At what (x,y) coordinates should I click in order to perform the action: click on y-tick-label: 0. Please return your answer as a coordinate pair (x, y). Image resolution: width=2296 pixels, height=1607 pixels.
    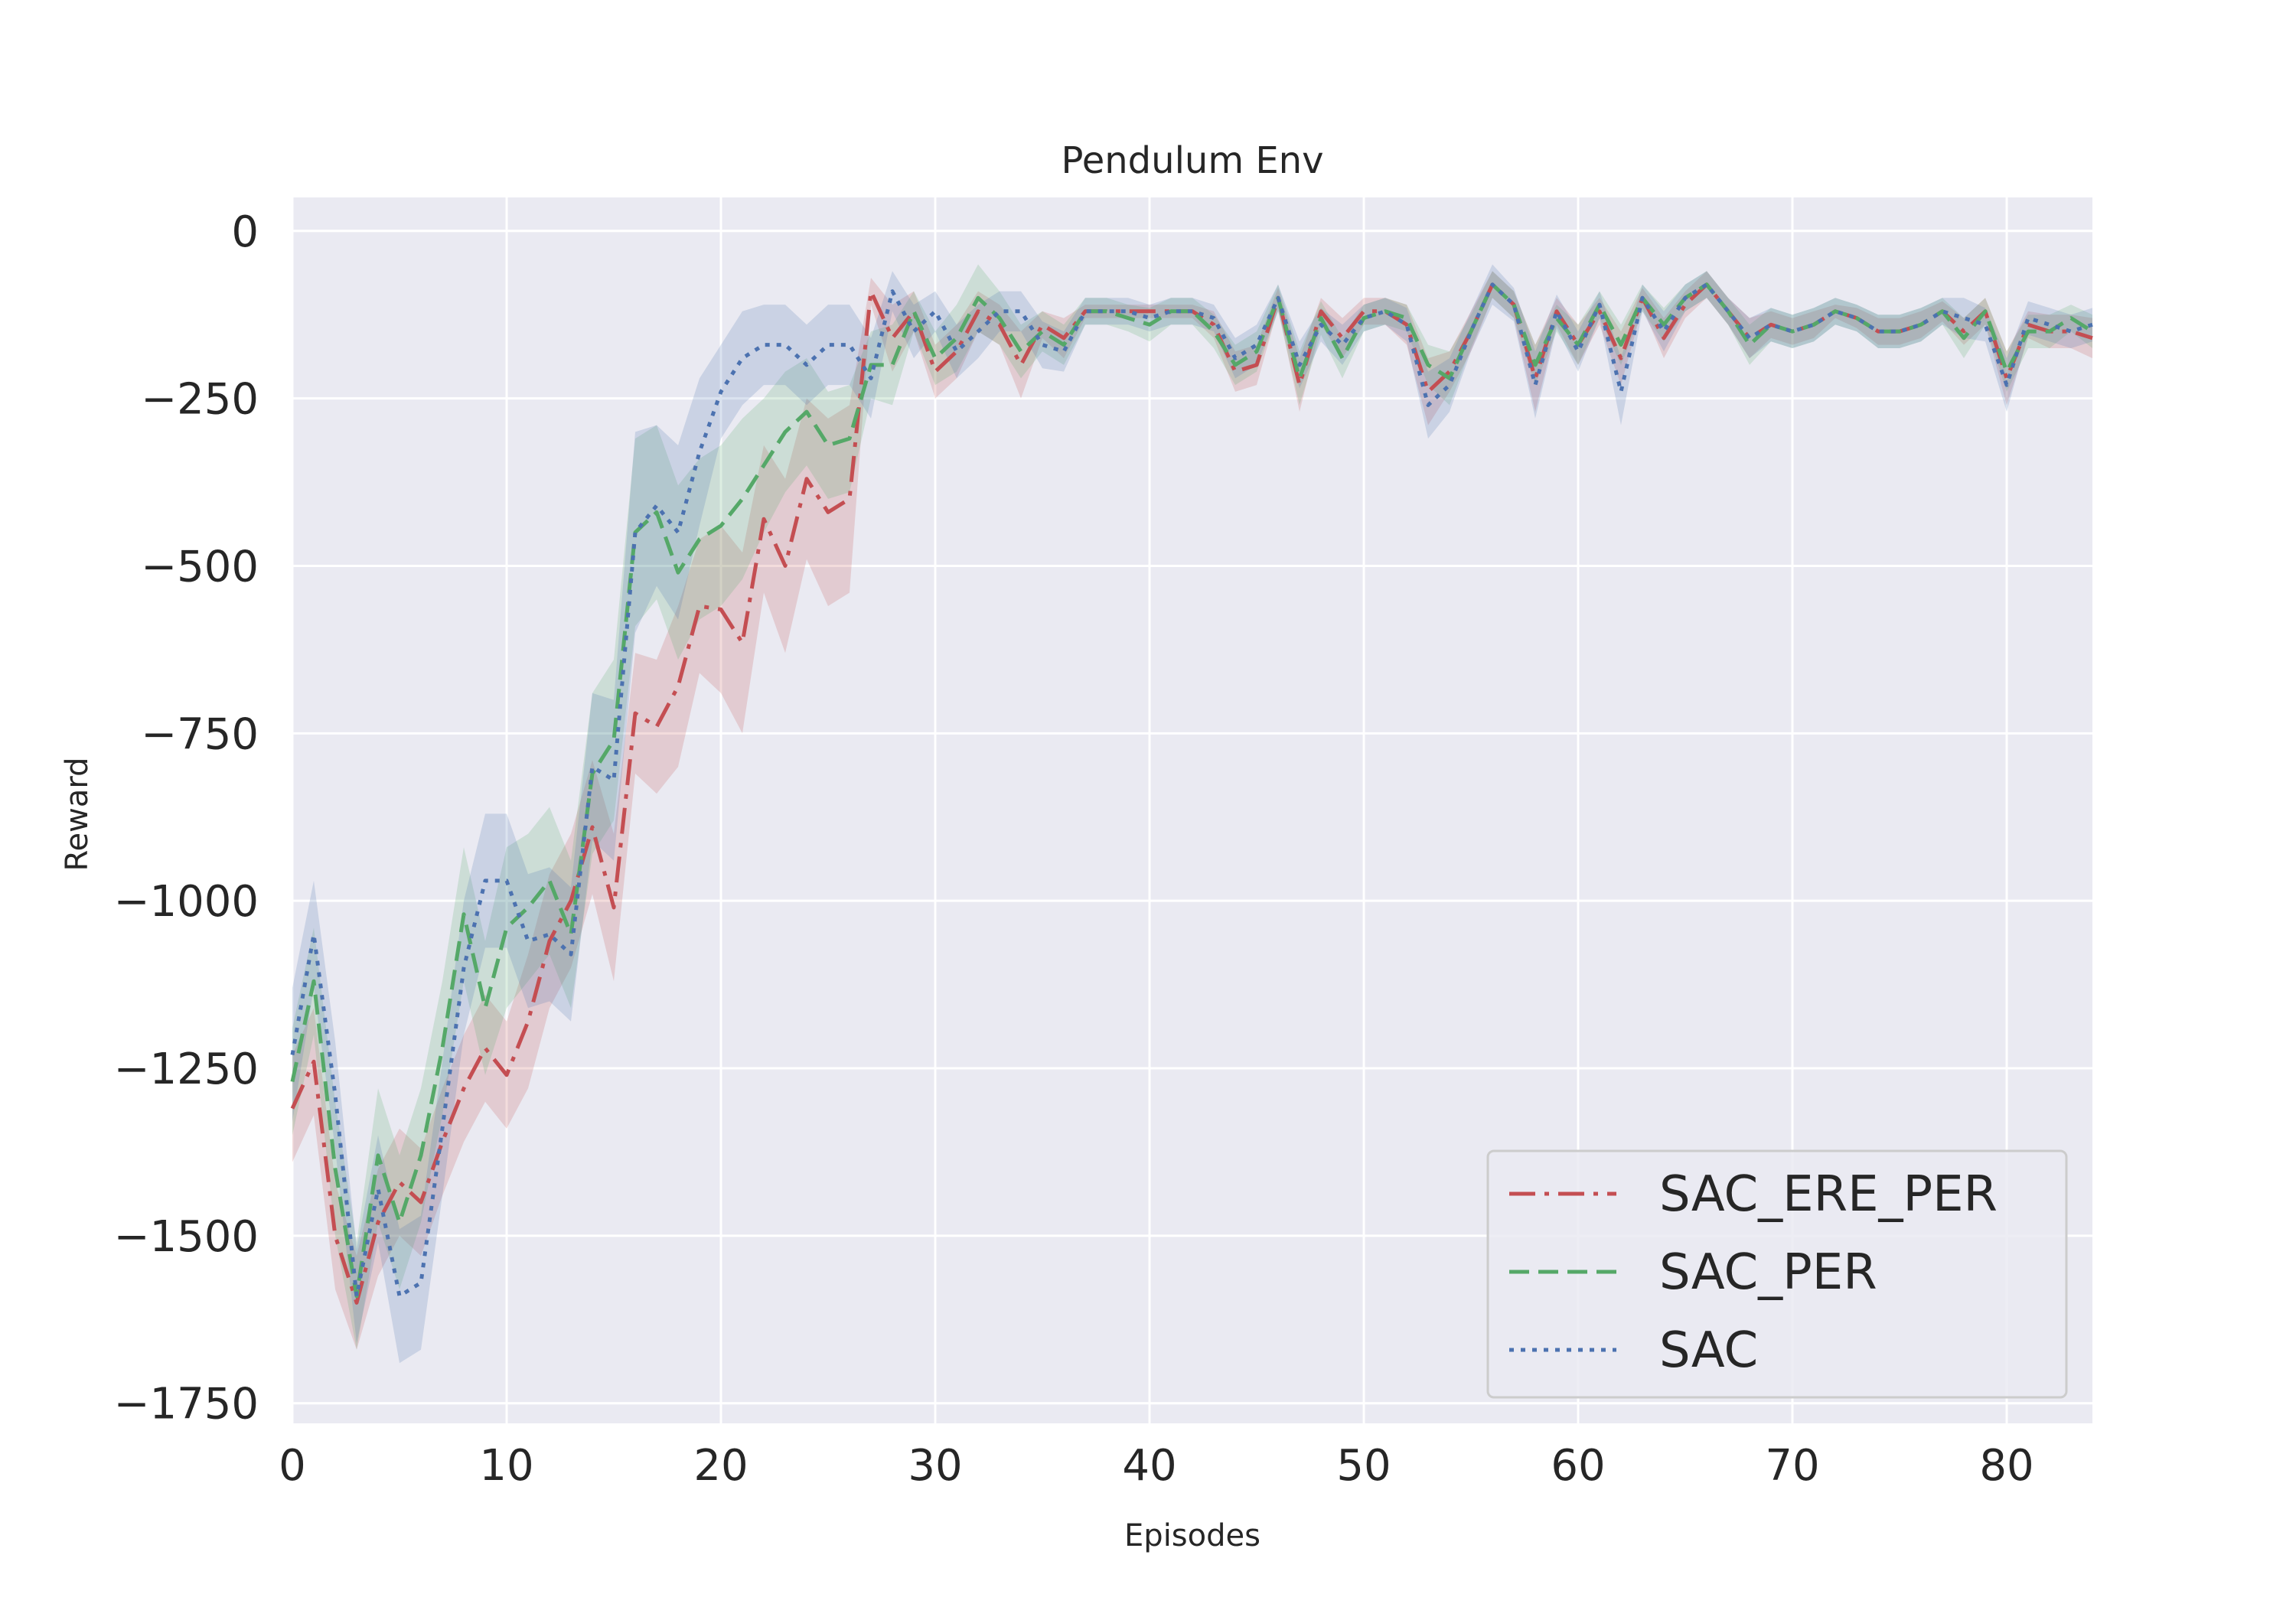
    Looking at the image, I should click on (245, 232).